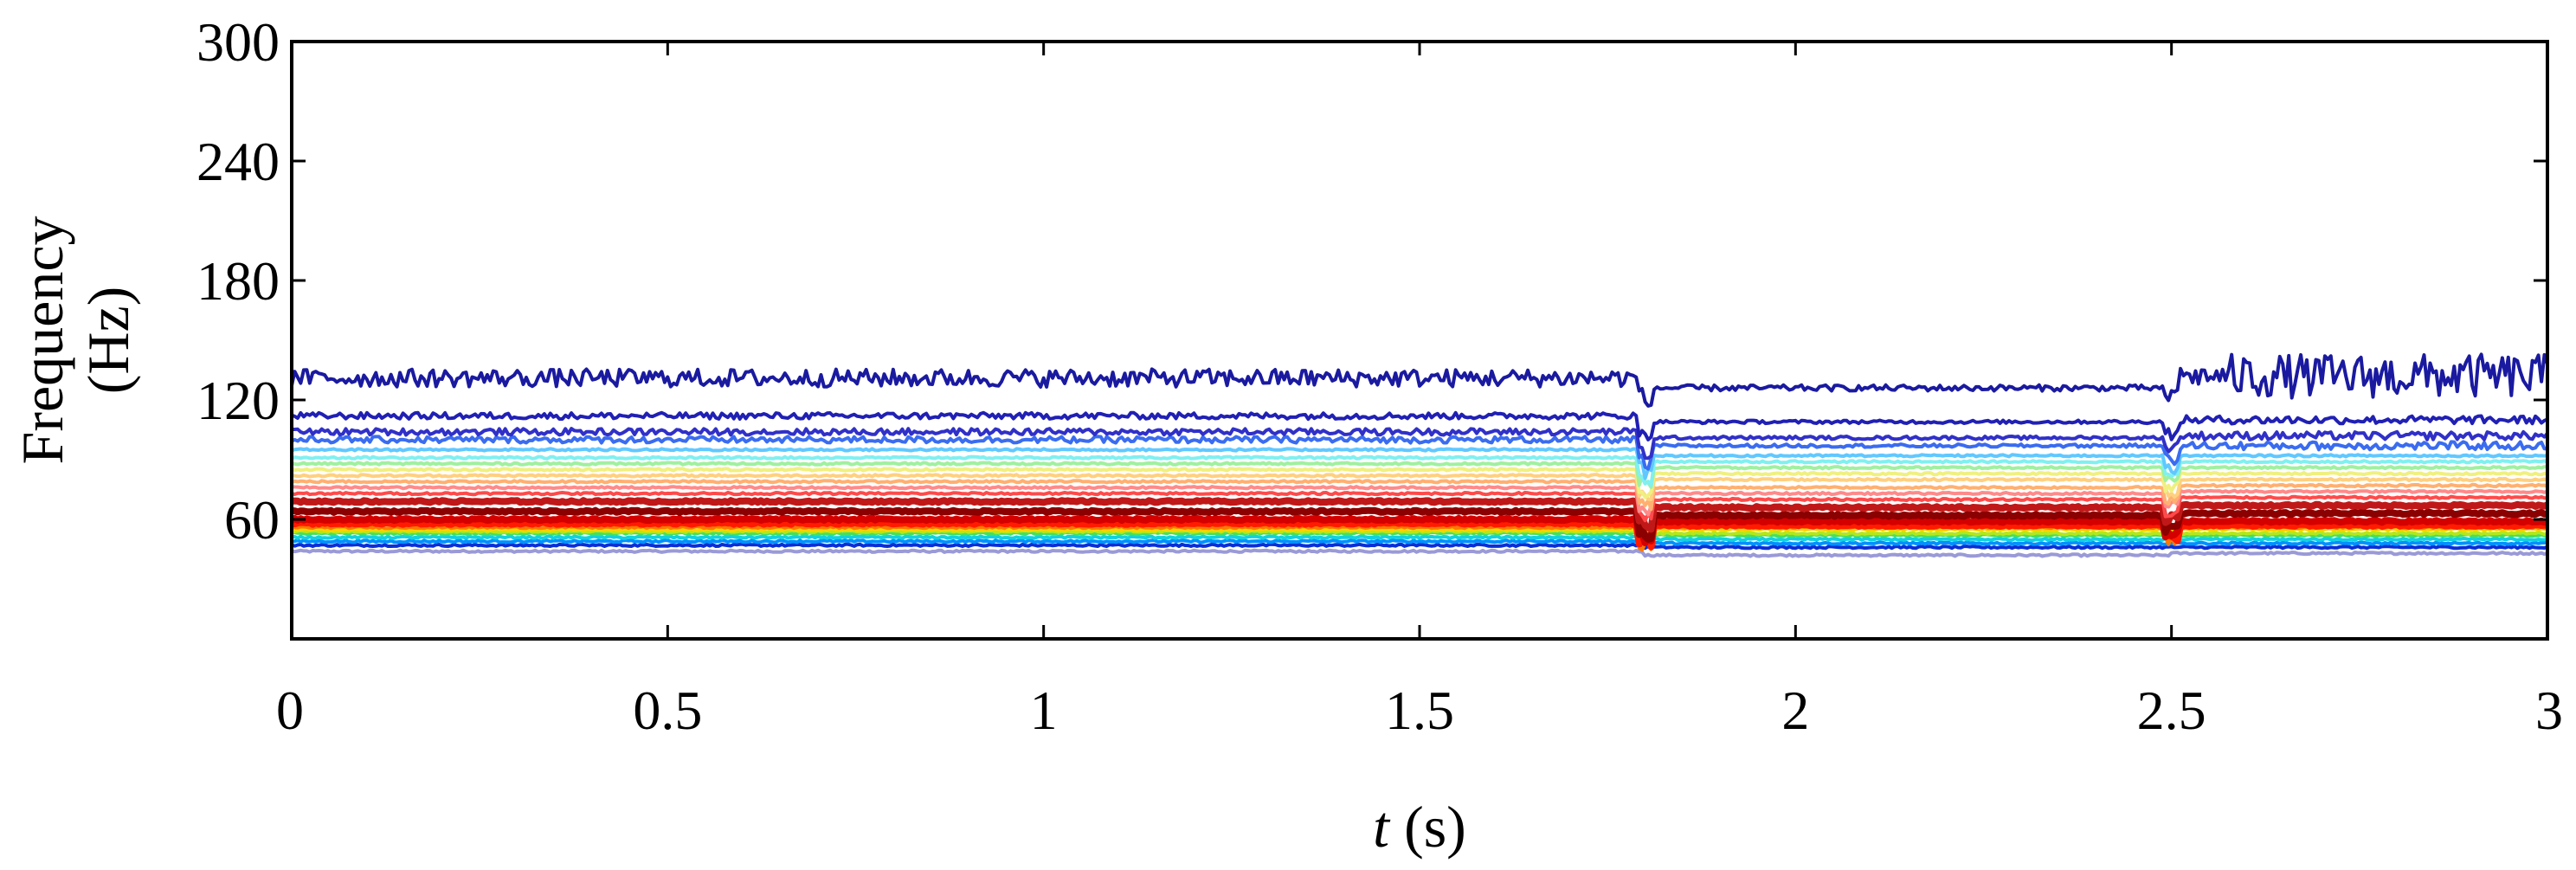  I want to click on x-tick-label: 0, so click(290, 710).